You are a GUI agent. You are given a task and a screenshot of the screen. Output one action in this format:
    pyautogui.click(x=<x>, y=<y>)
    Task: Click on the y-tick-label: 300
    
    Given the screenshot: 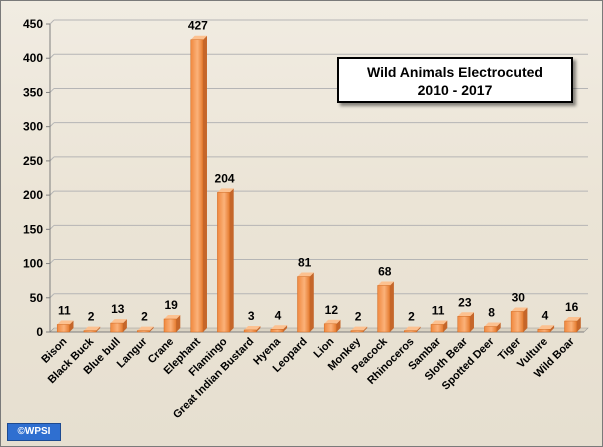 What is the action you would take?
    pyautogui.click(x=33, y=127)
    